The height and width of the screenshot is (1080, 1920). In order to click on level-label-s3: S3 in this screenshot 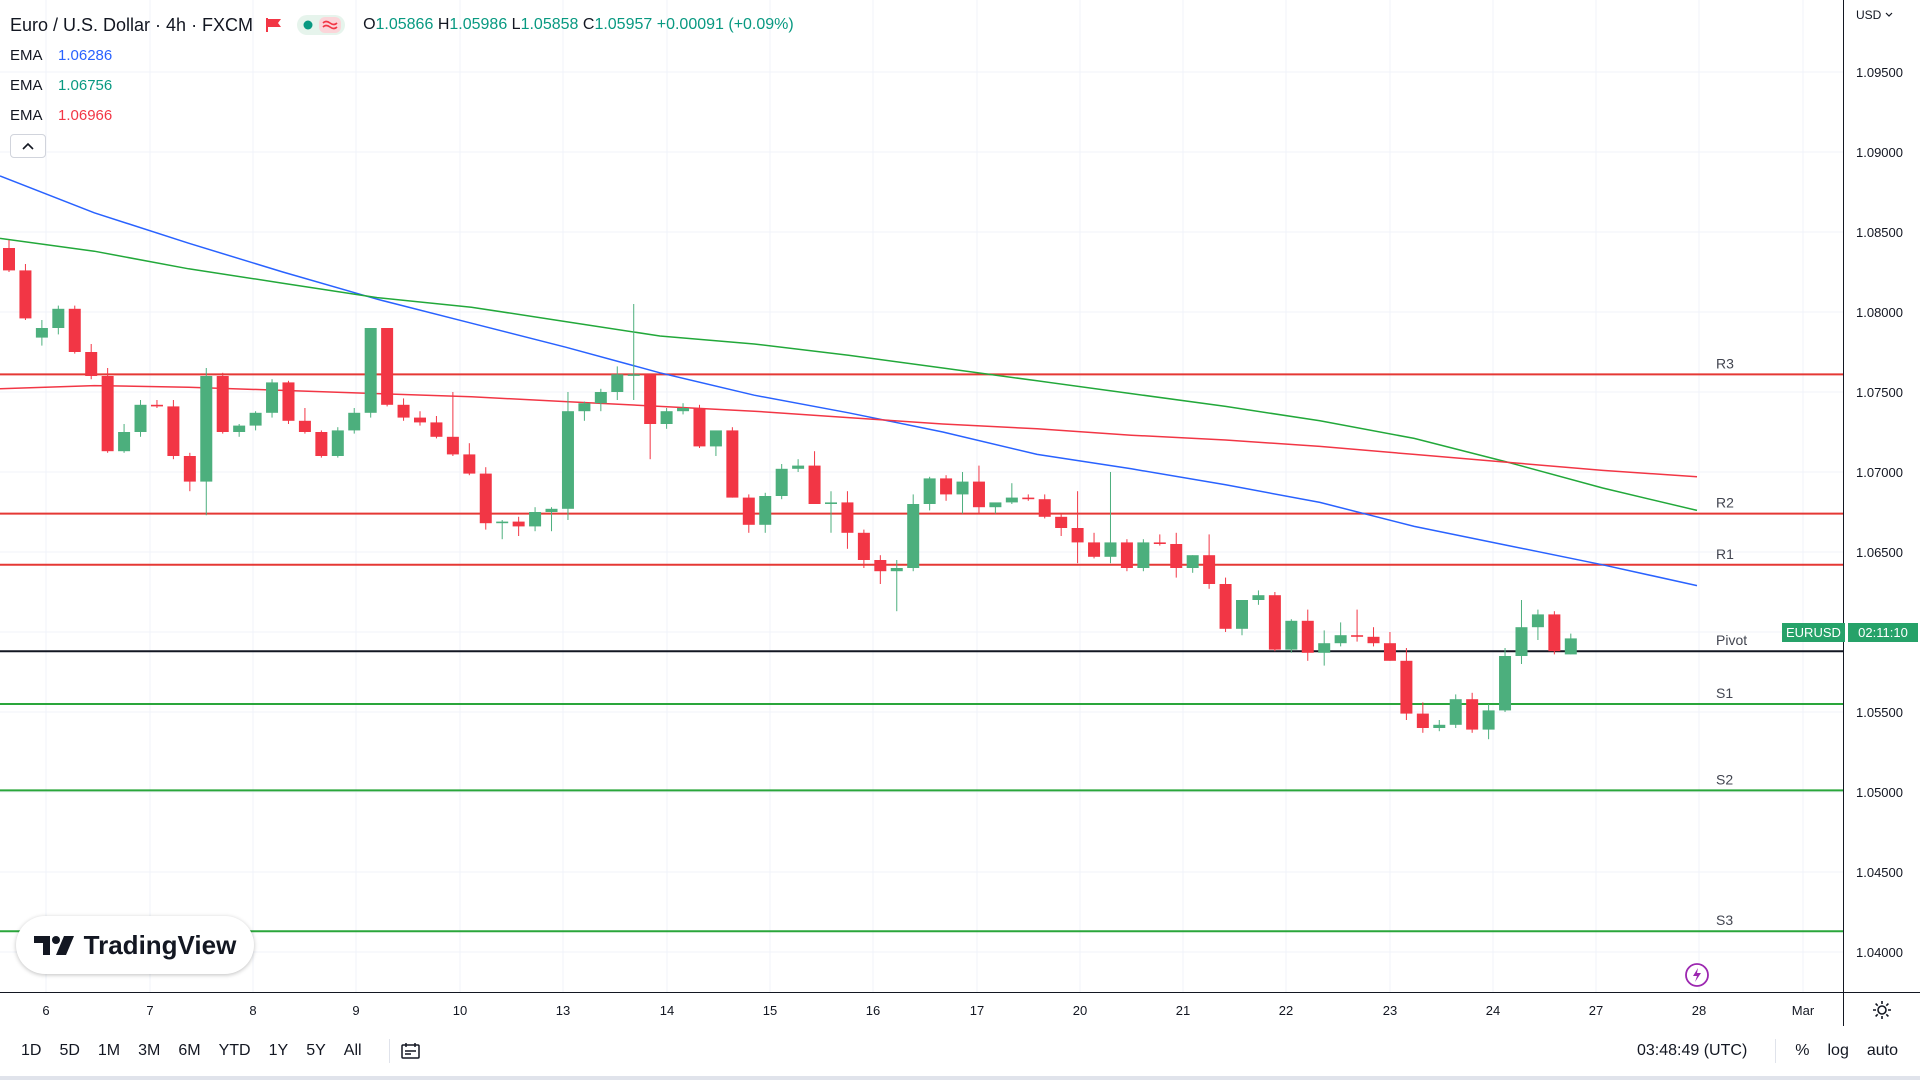, I will do `click(1724, 920)`.